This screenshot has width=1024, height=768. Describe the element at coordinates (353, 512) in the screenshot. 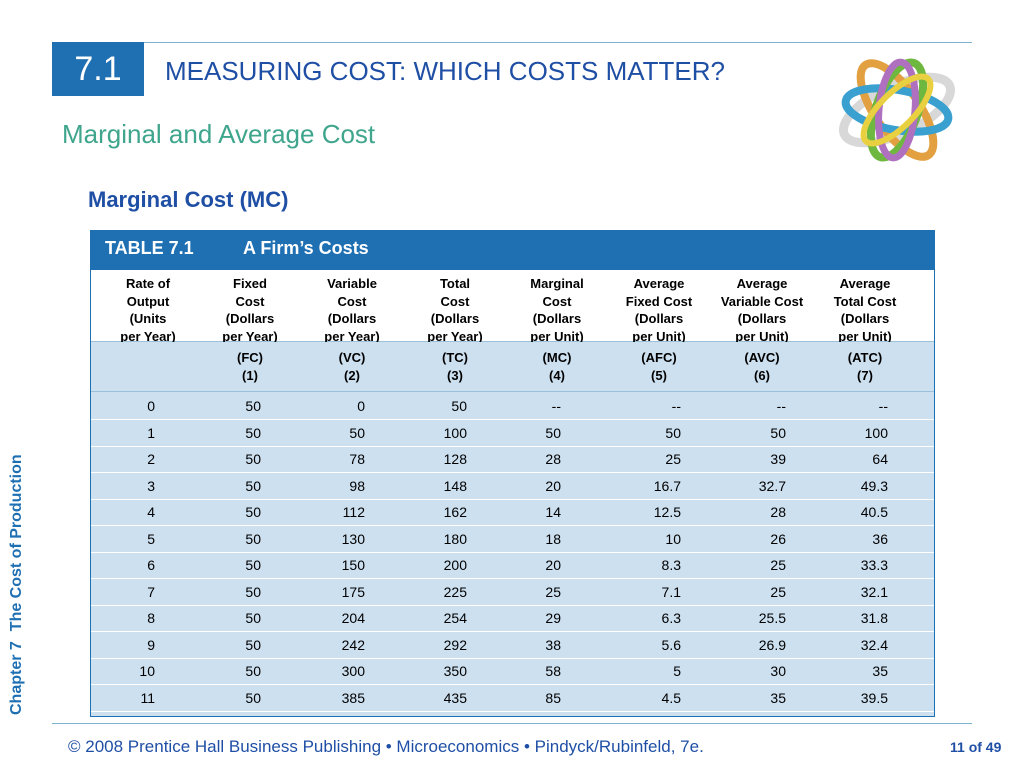

I see `table-cell: 112` at that location.